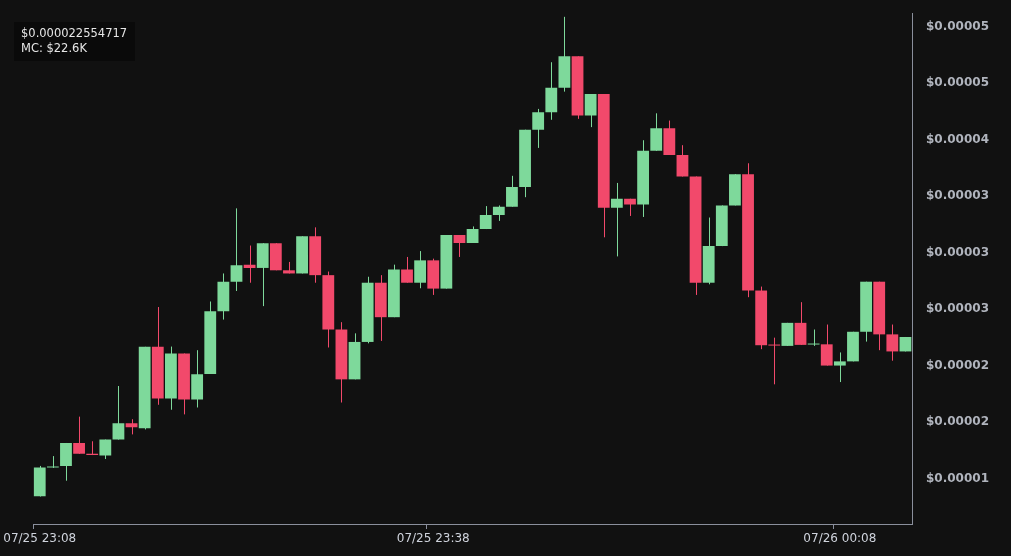 Image resolution: width=1011 pixels, height=556 pixels. I want to click on y-tick-label: $0.00004, so click(958, 138).